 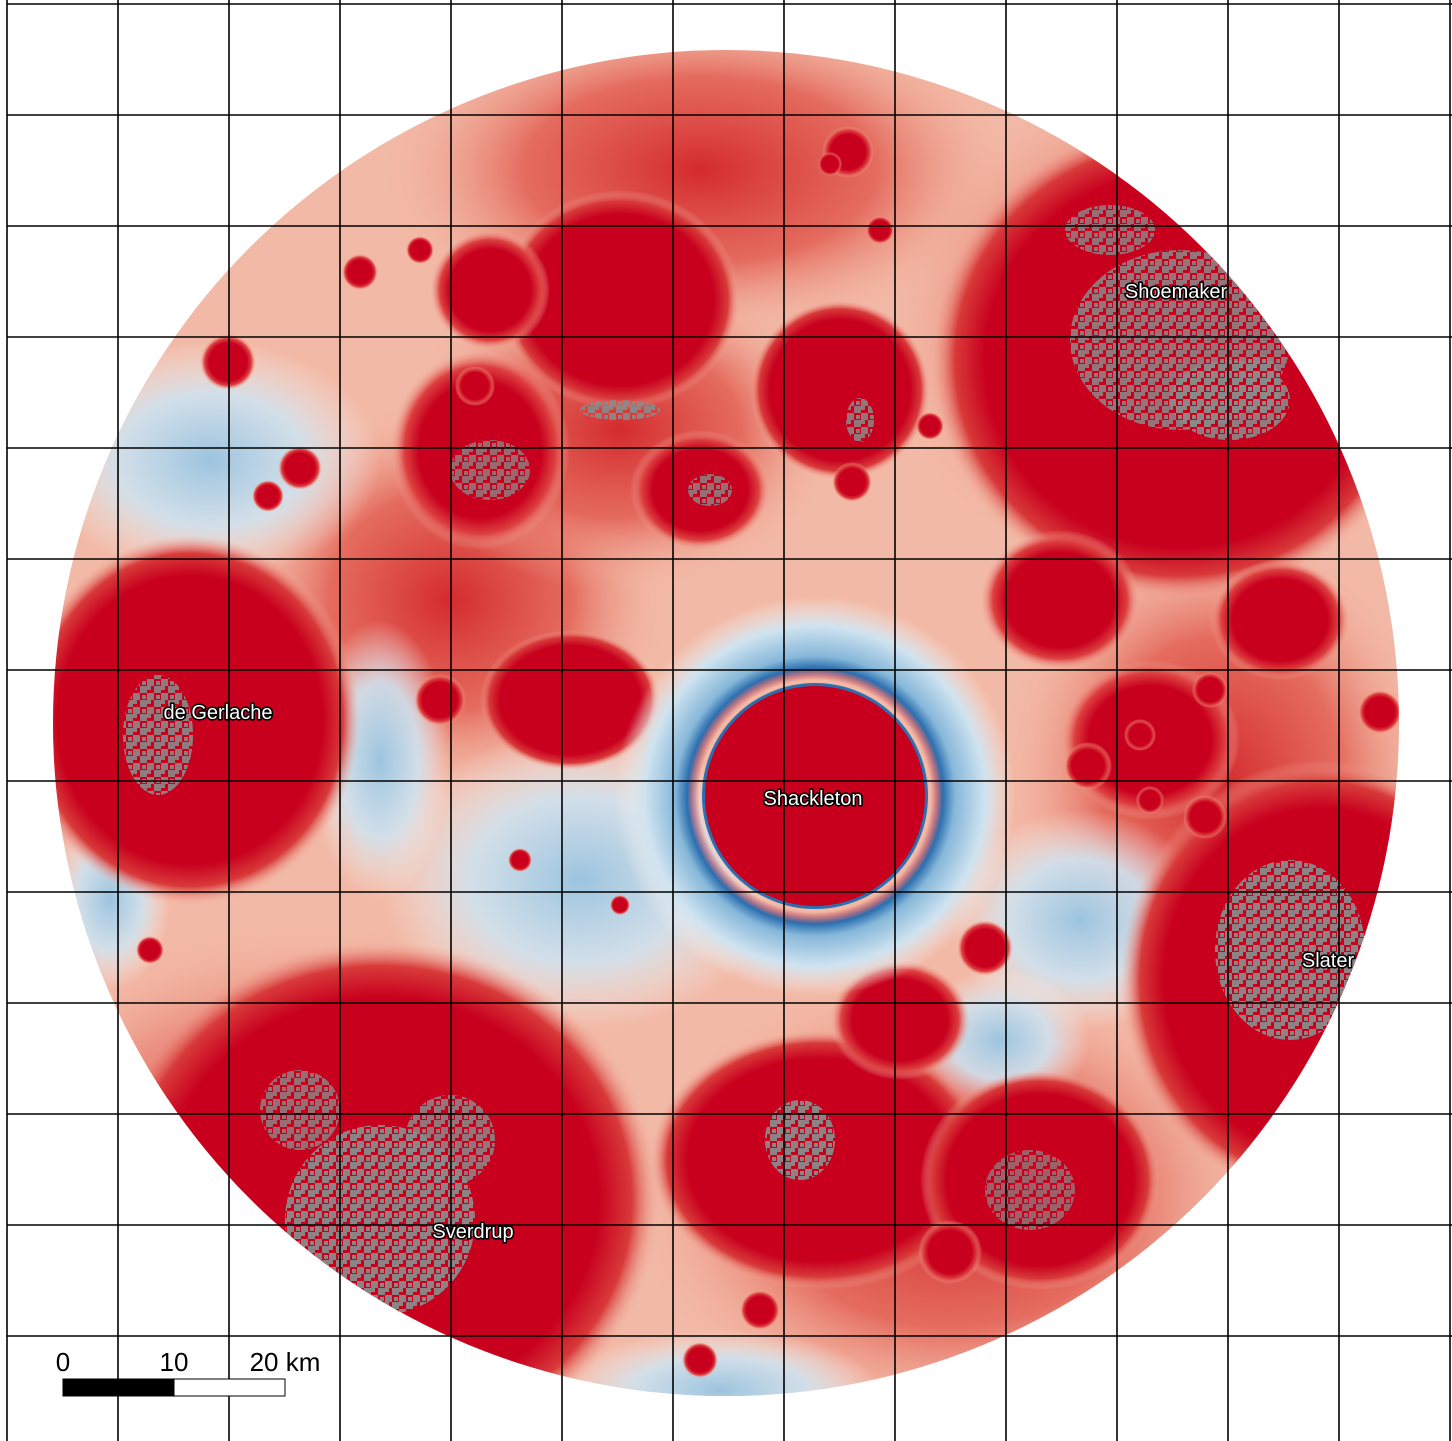 I want to click on scale-bar-filled-segment, so click(x=118, y=1387).